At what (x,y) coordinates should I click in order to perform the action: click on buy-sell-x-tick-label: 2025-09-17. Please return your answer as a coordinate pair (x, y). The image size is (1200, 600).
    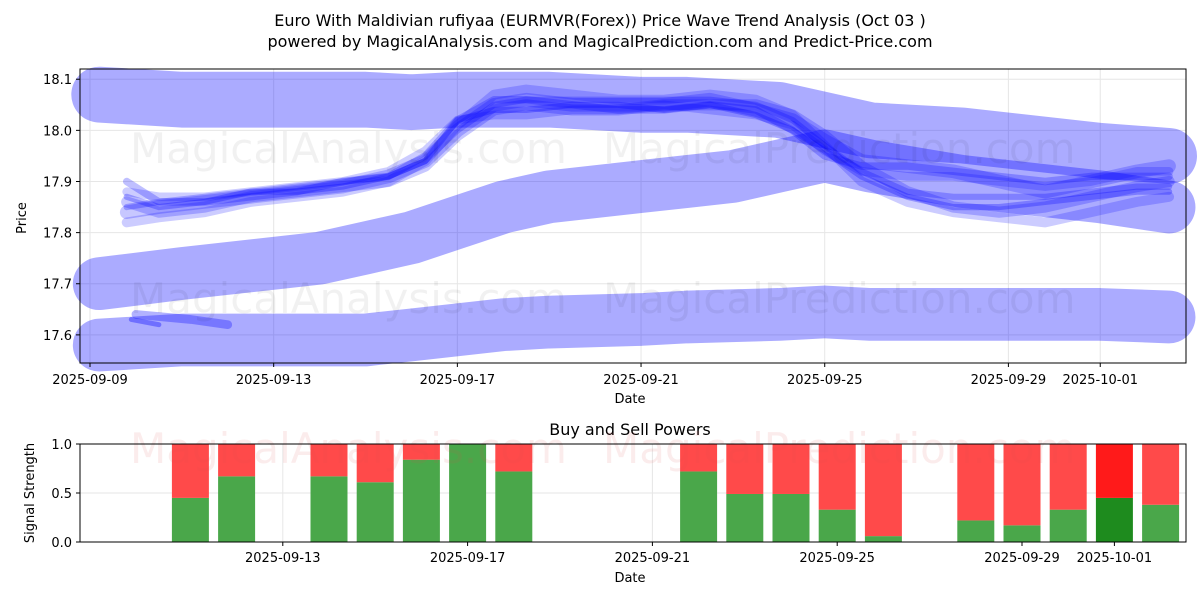
    Looking at the image, I should click on (468, 558).